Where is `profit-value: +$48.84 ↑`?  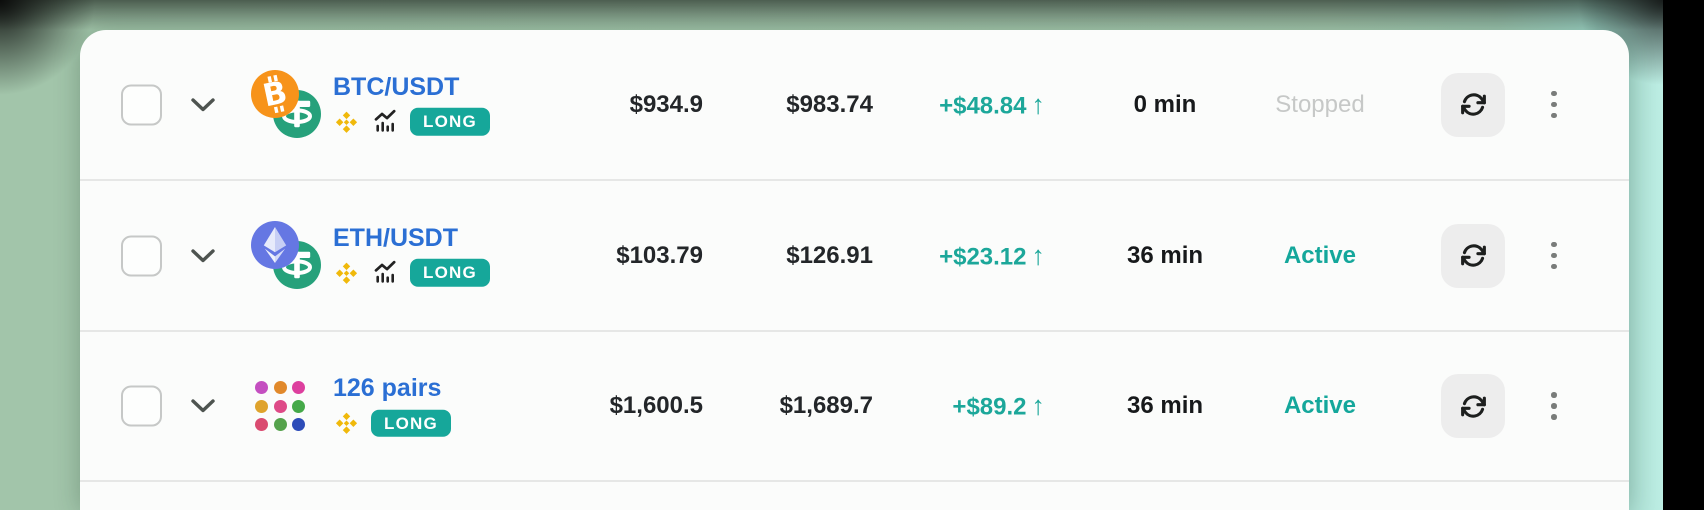
profit-value: +$48.84 ↑ is located at coordinates (957, 104).